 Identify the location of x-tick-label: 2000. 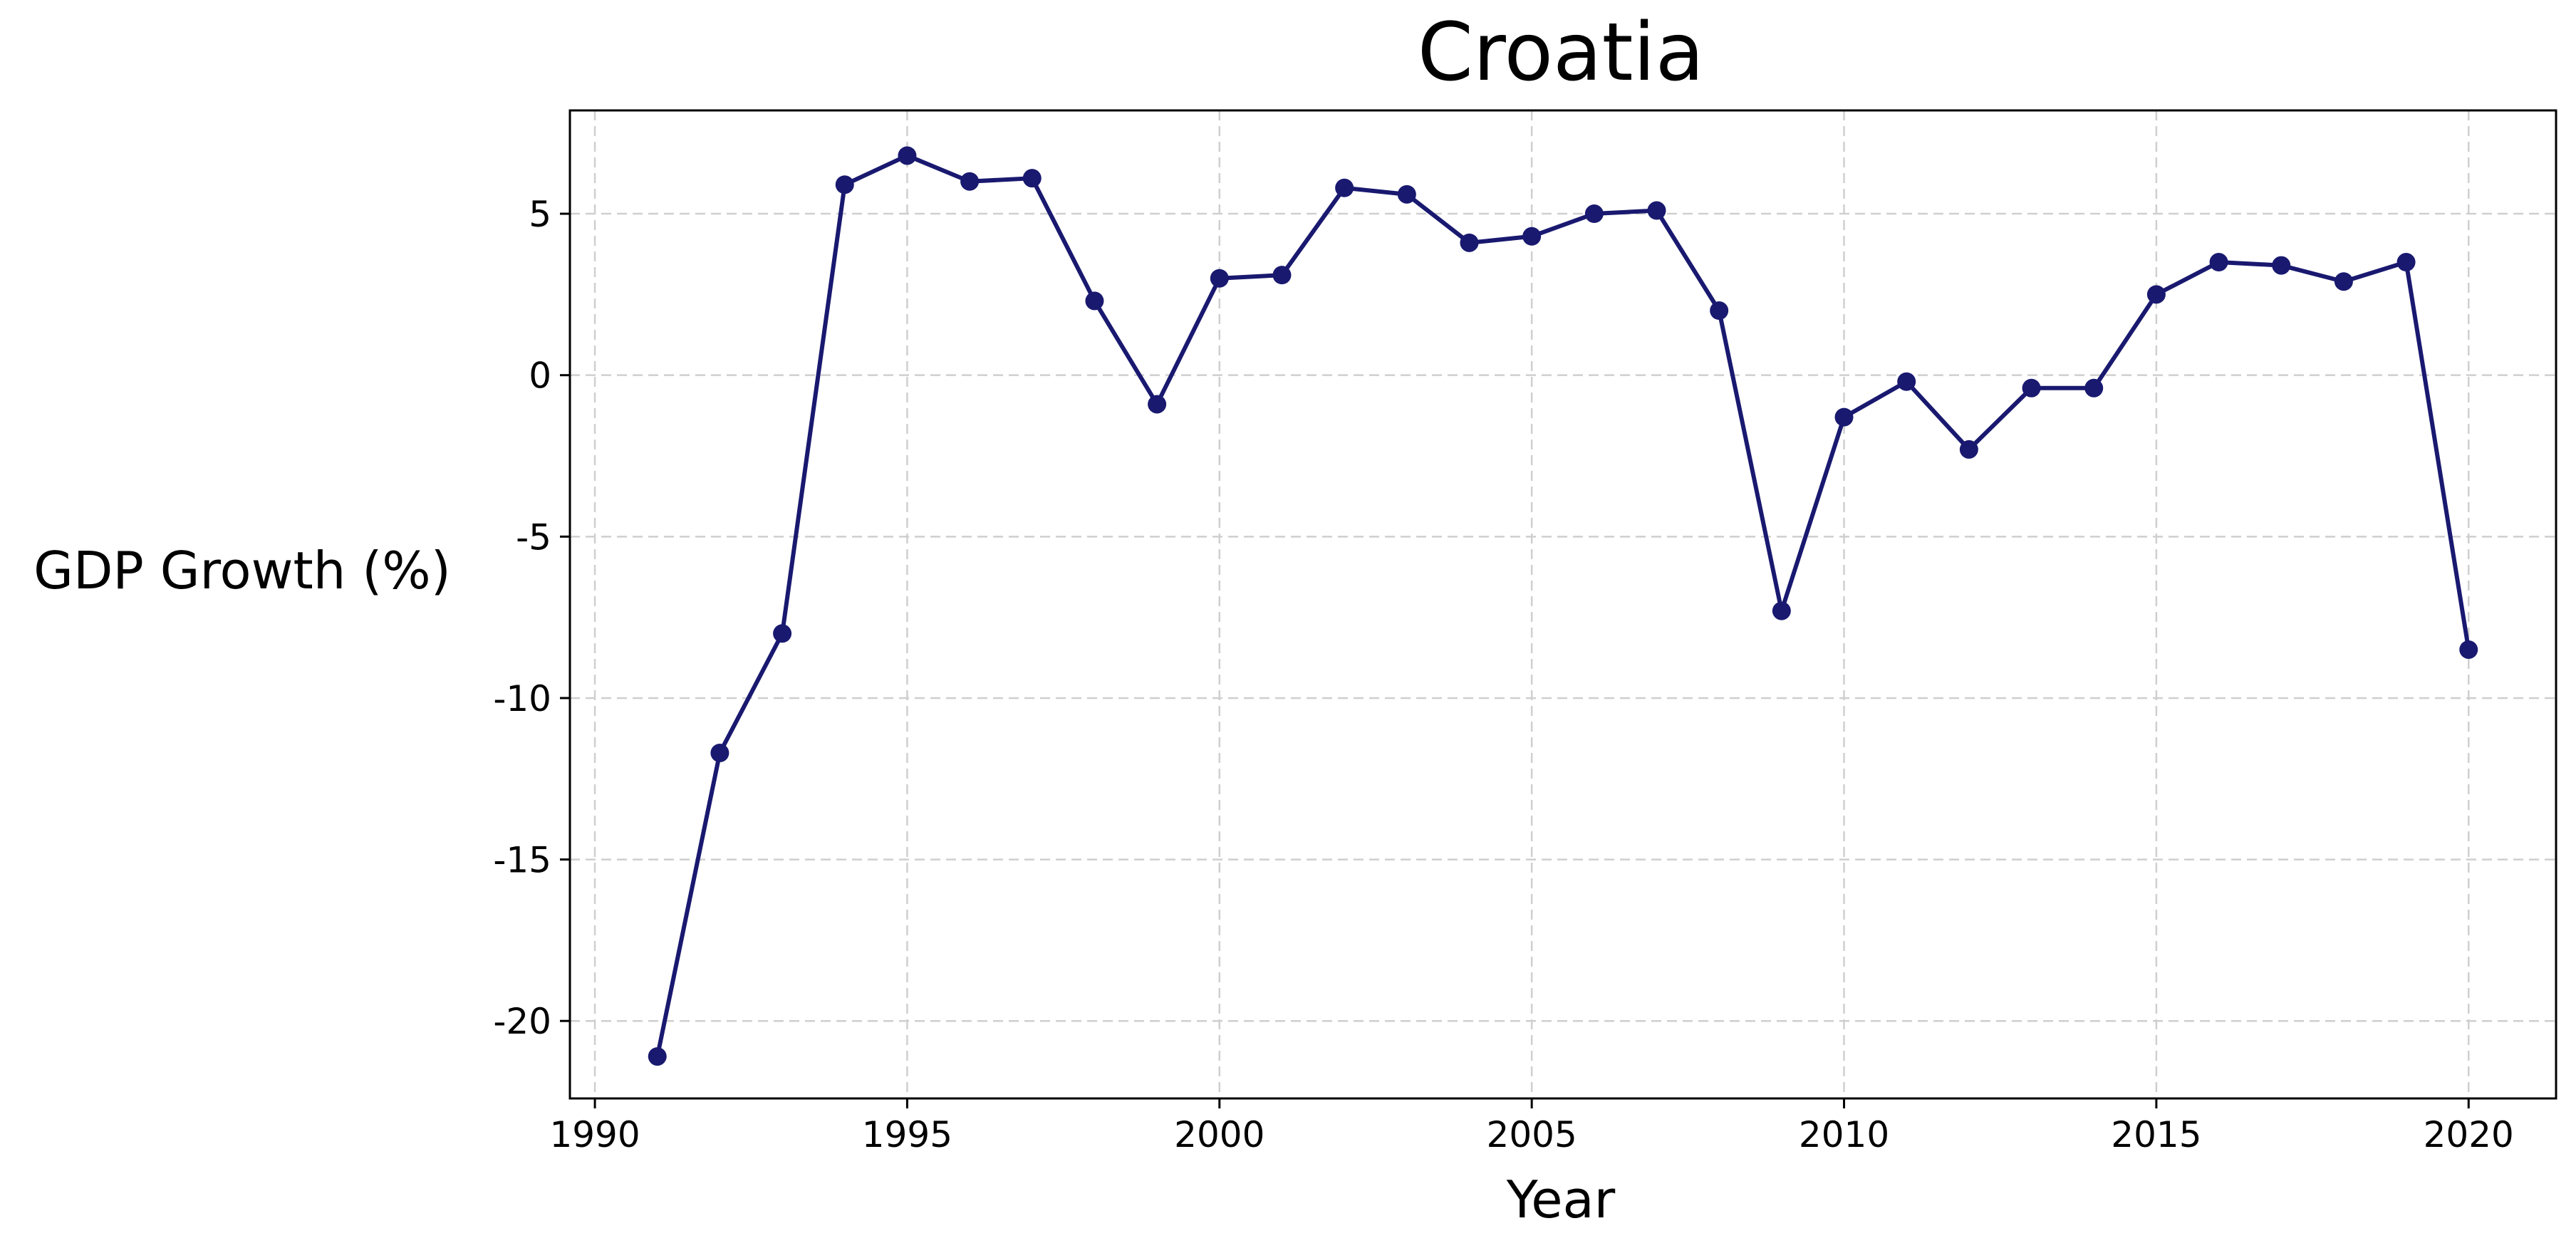
(1219, 1134).